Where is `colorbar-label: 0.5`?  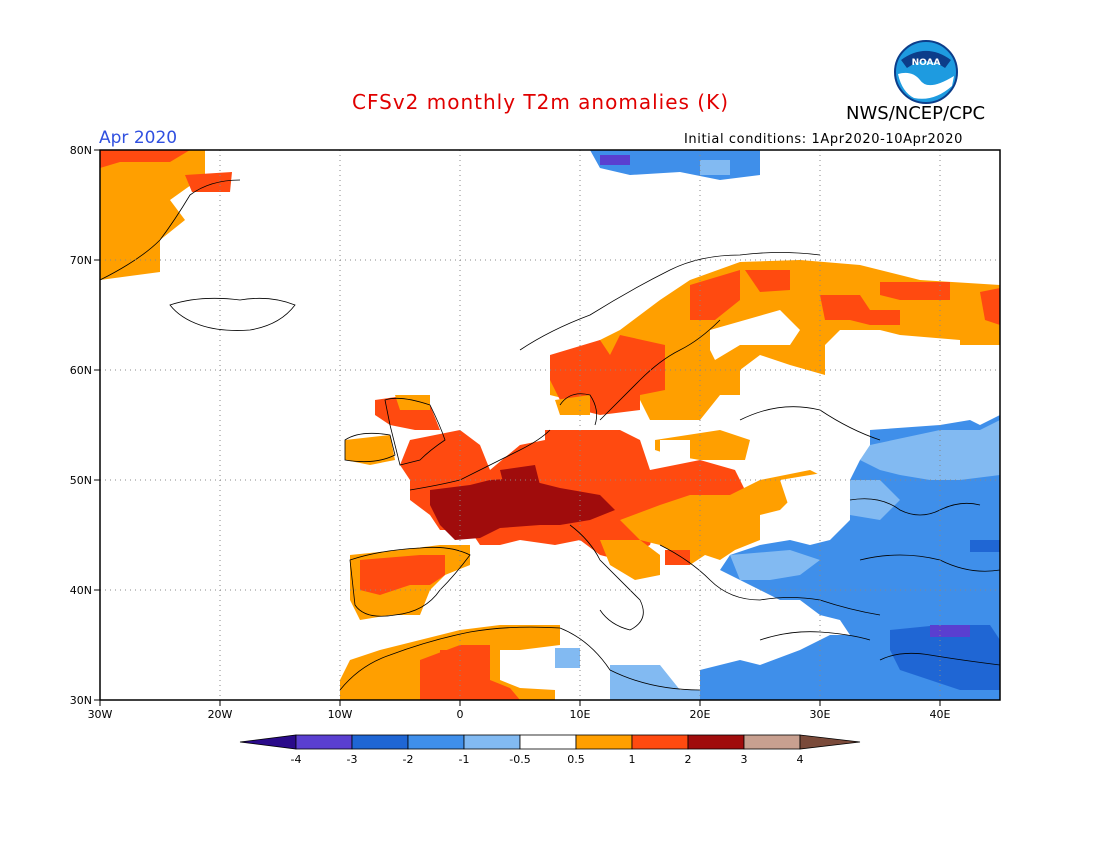 colorbar-label: 0.5 is located at coordinates (576, 759).